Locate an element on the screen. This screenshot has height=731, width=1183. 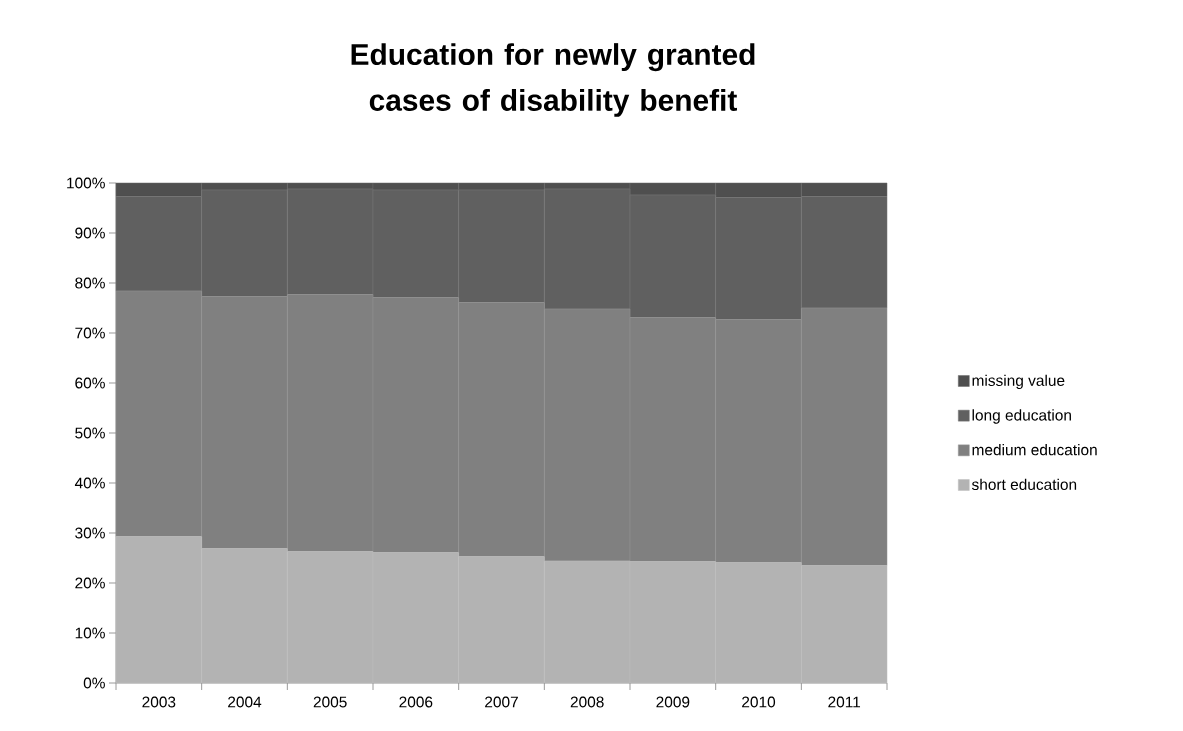
y-tick-label: 0% is located at coordinates (94, 683).